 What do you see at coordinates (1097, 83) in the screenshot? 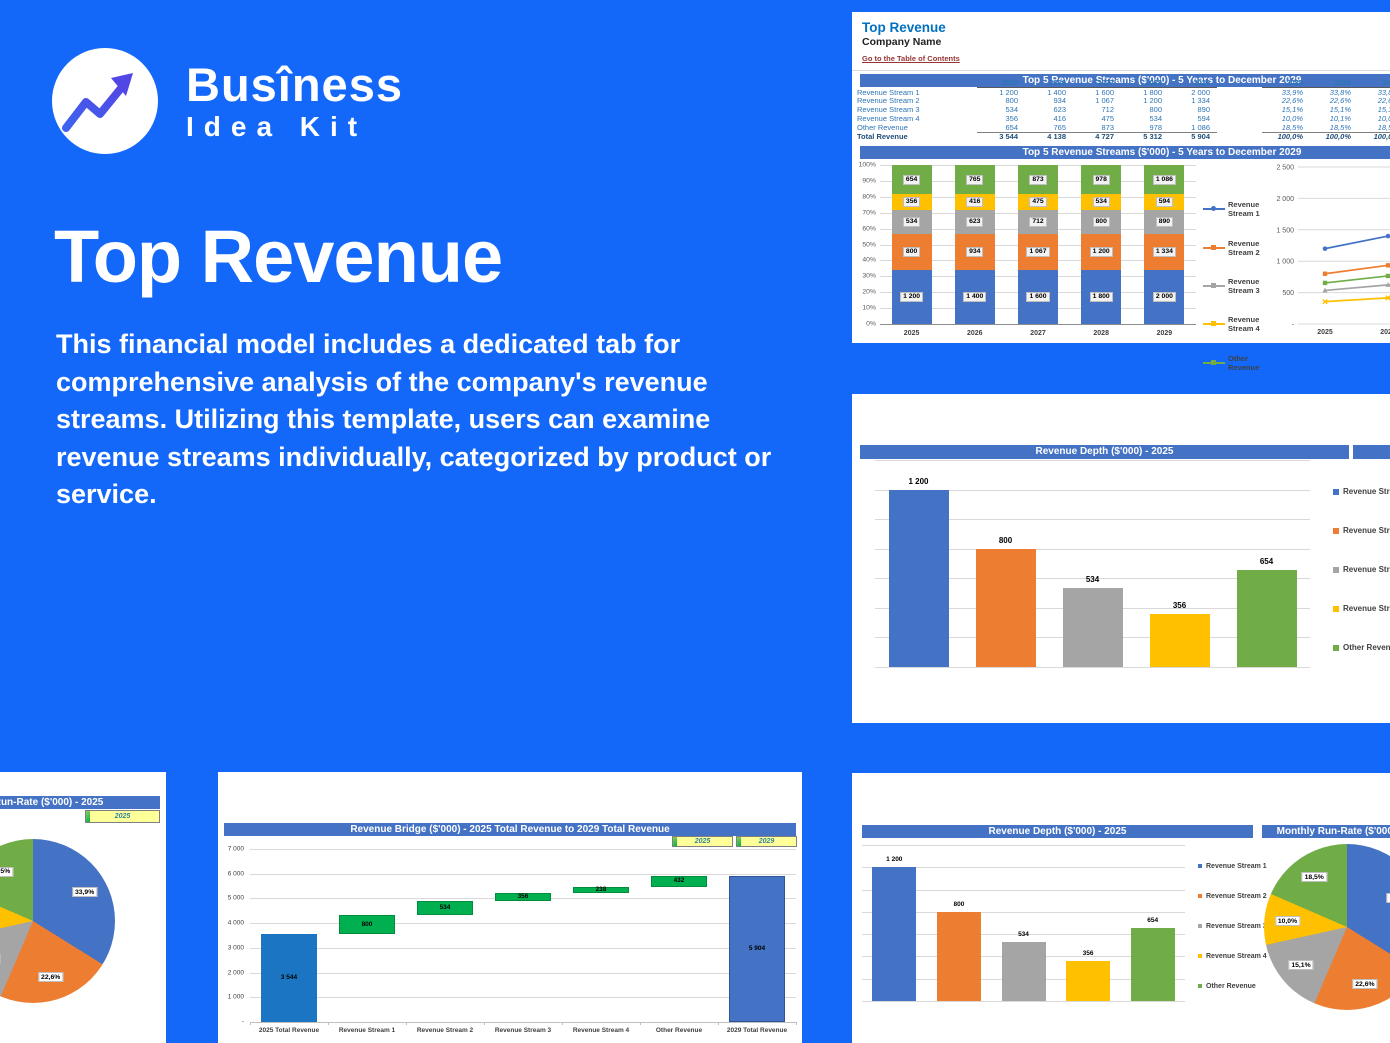
I see `year-header: 2027` at bounding box center [1097, 83].